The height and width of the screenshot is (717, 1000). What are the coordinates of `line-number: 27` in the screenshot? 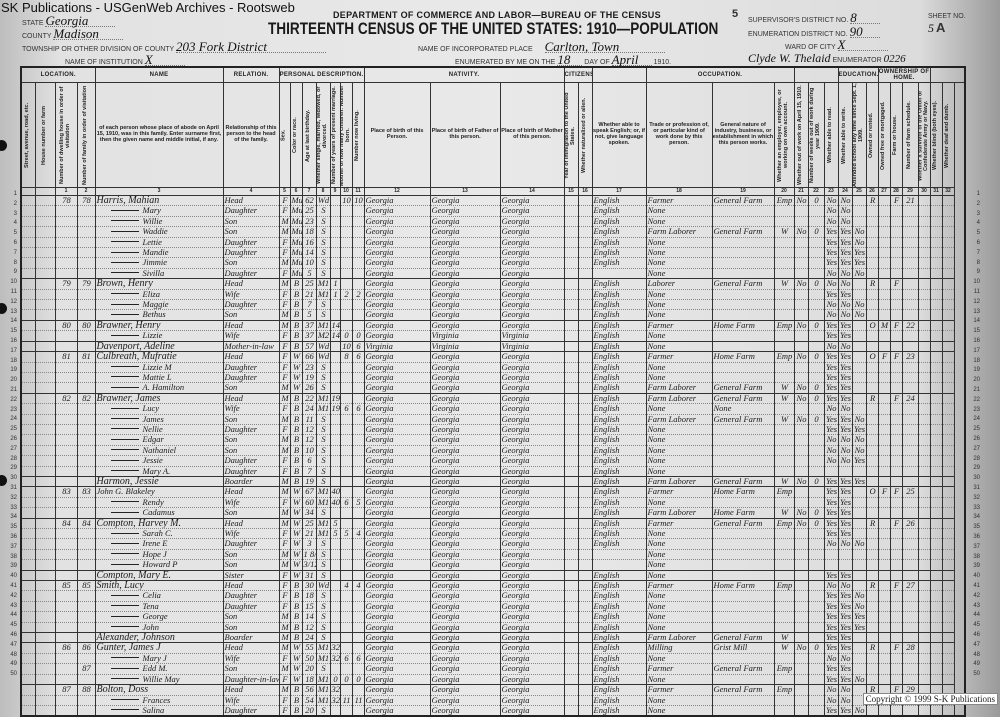 It's located at (13, 448).